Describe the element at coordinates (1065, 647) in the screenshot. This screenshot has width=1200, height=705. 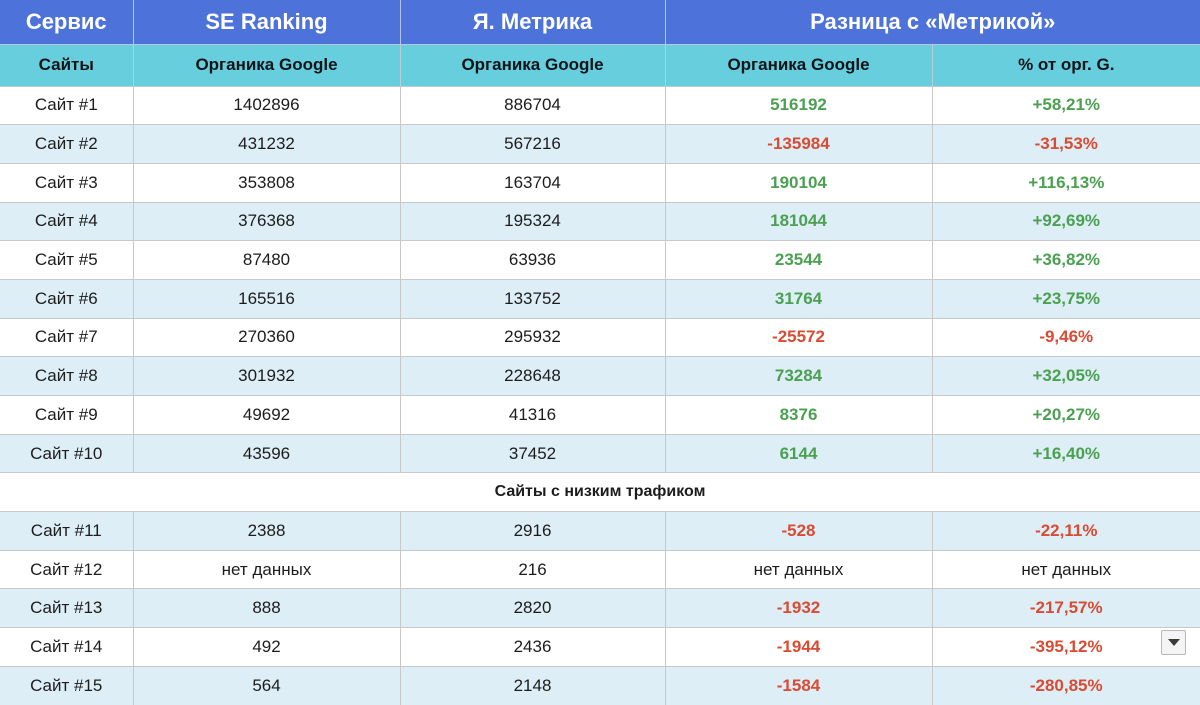
I see `pct-value: -395,12%` at that location.